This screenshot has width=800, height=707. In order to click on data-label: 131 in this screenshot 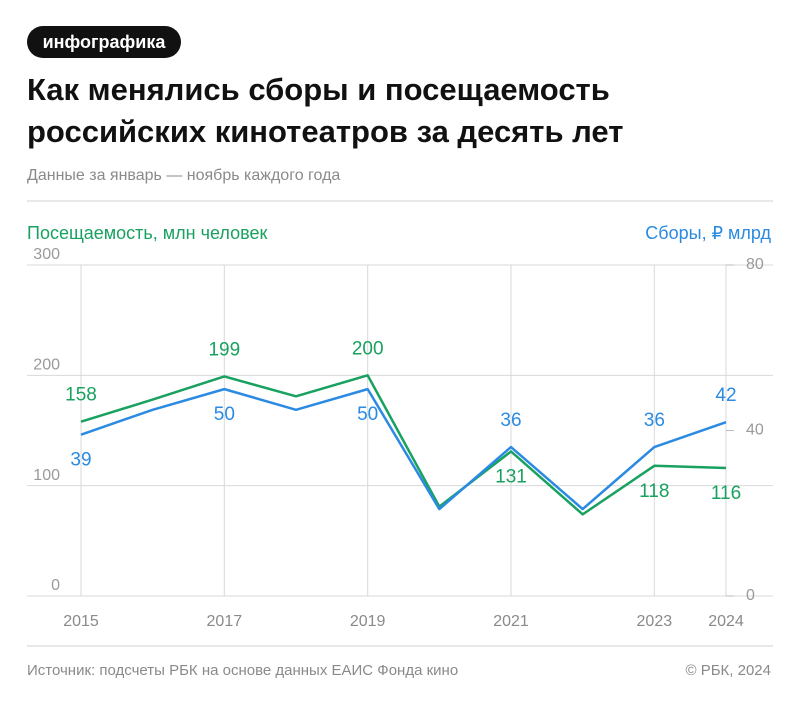, I will do `click(511, 476)`.